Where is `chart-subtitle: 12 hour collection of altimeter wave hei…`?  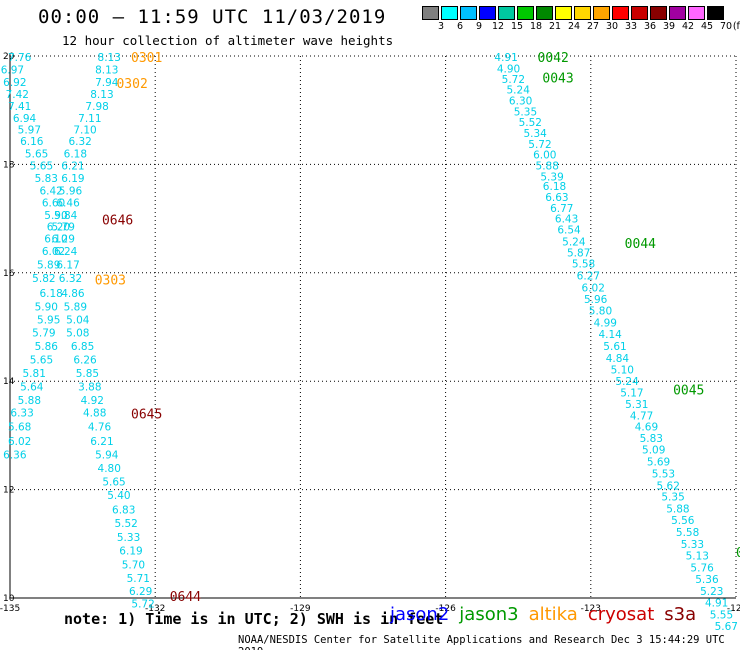
chart-subtitle: 12 hour collection of altimeter wave hei… is located at coordinates (228, 40).